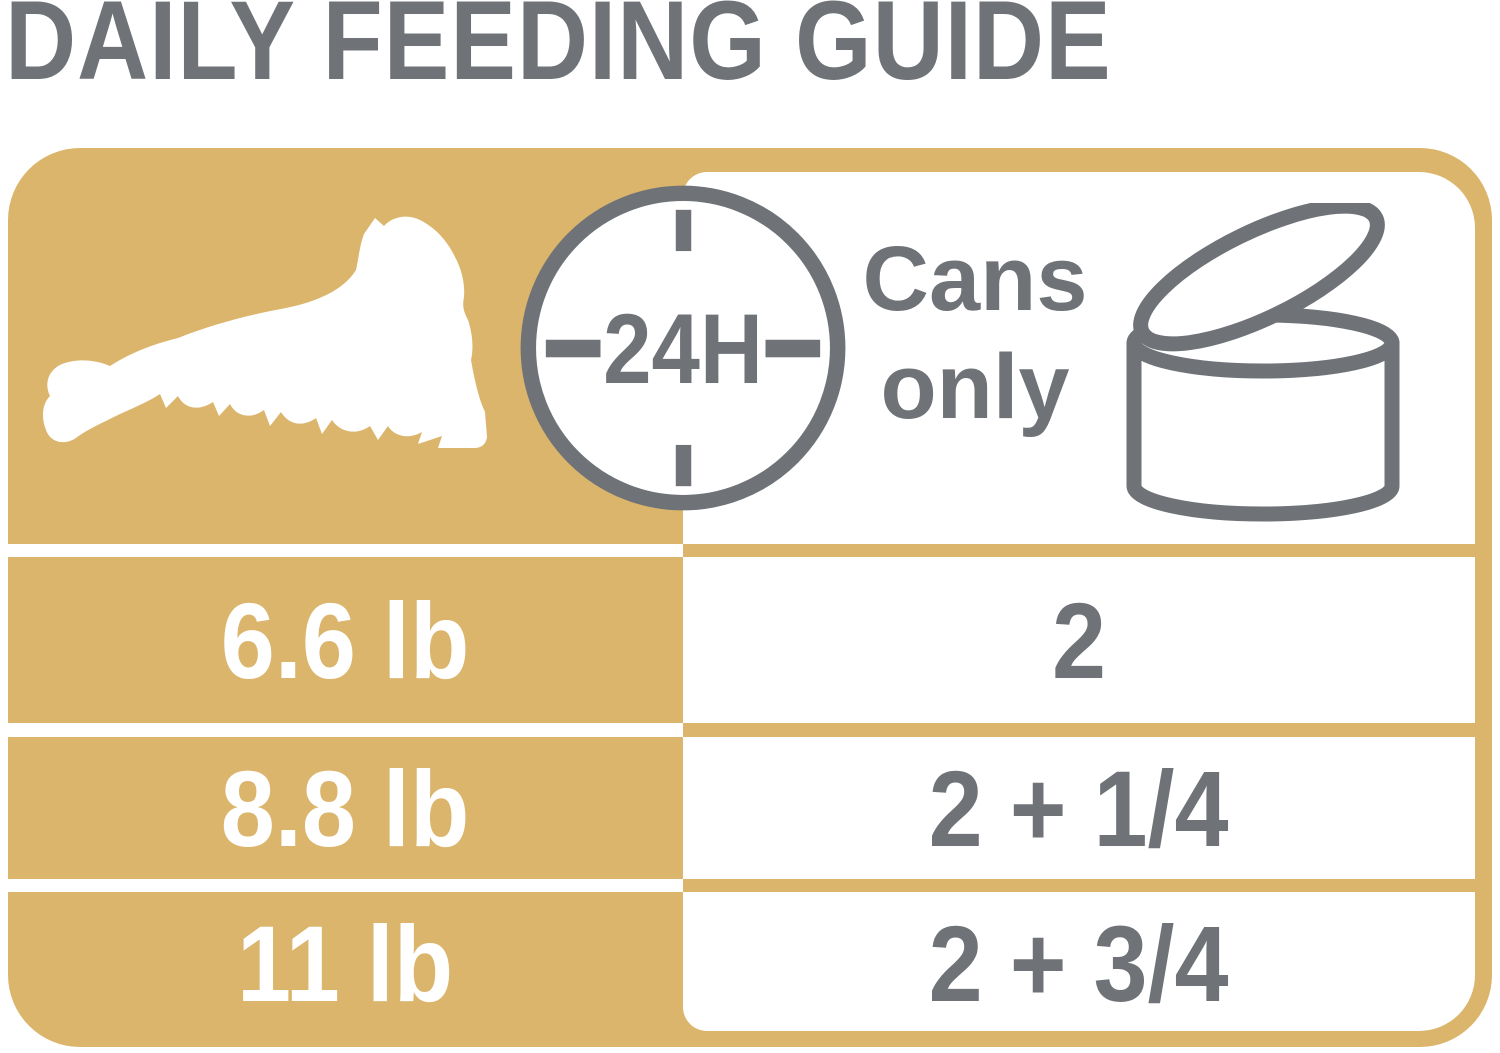 This screenshot has height=1053, width=1500. I want to click on cans-value: 2, so click(1079, 640).